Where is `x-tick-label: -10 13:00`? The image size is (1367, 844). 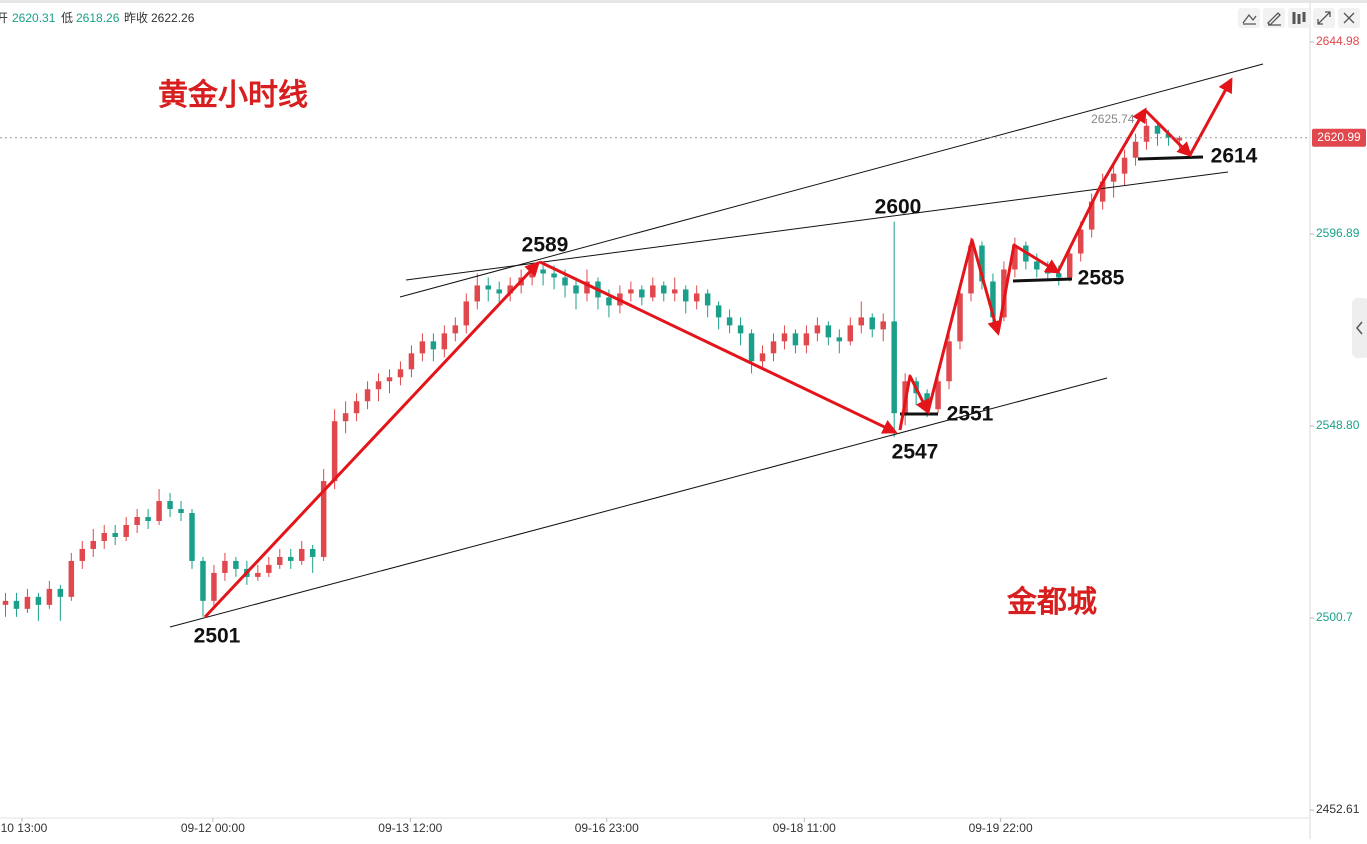
x-tick-label: -10 13:00 is located at coordinates (24, 828).